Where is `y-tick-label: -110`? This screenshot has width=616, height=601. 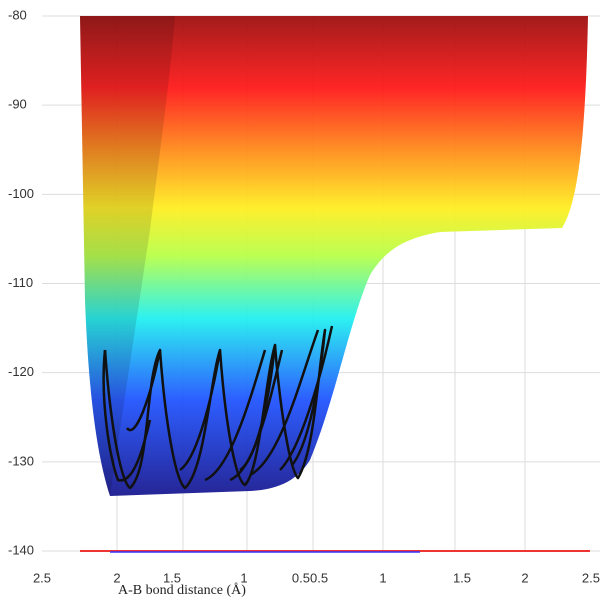
y-tick-label: -110 is located at coordinates (20, 282).